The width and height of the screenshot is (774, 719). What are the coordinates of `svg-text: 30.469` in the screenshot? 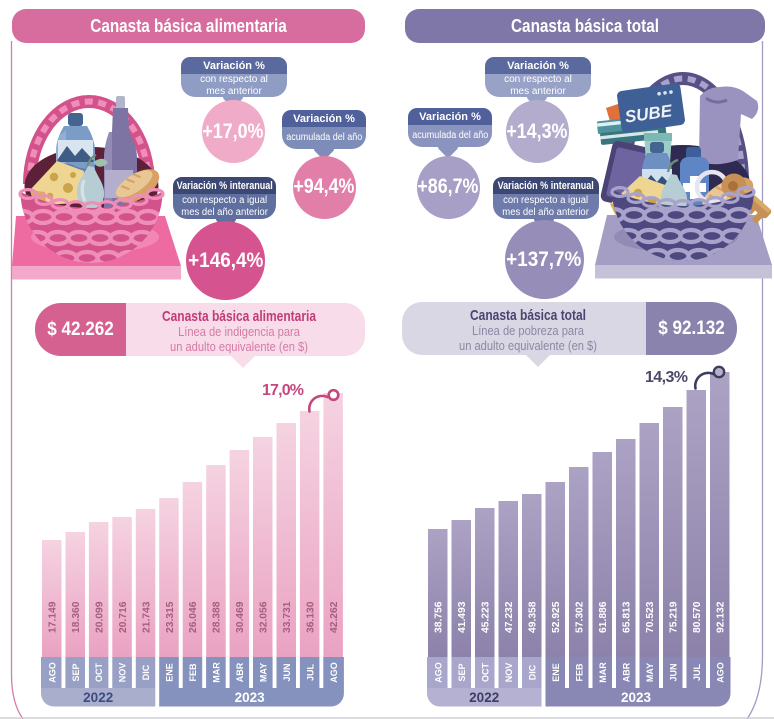 It's located at (240, 617).